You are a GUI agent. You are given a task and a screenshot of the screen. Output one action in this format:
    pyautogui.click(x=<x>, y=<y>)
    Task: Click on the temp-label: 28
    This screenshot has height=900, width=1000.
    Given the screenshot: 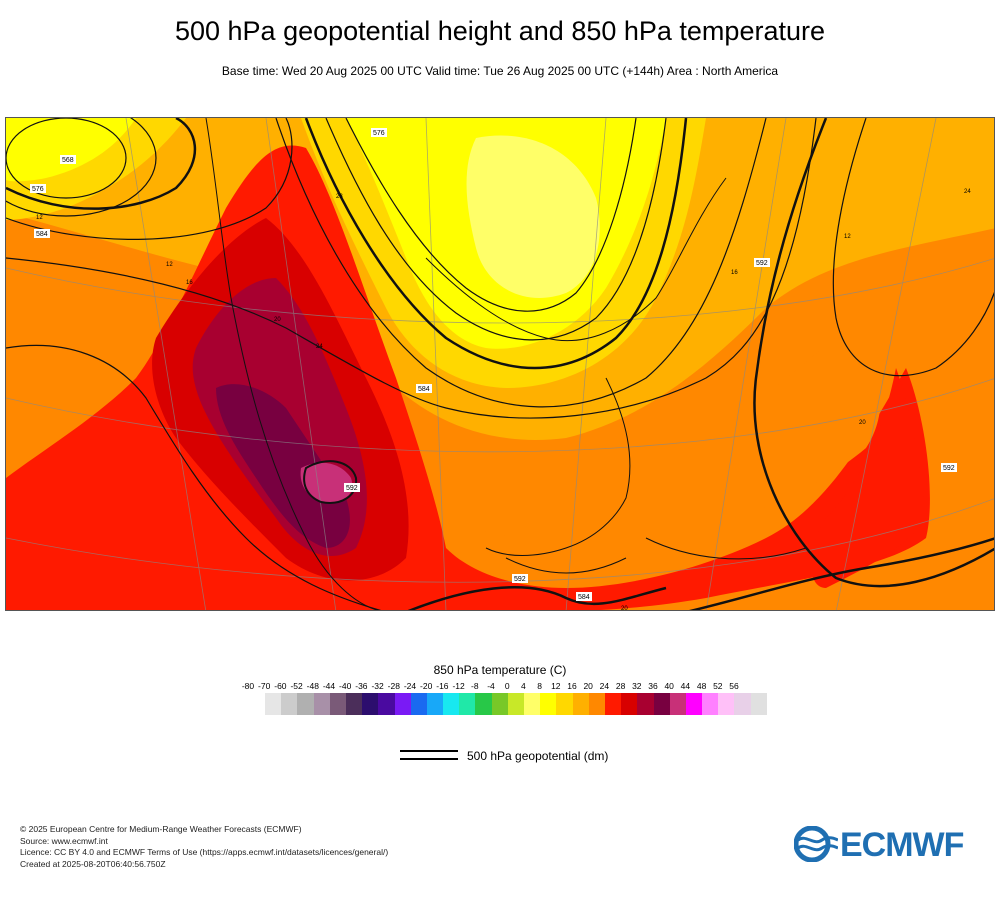 What is the action you would take?
    pyautogui.click(x=339, y=197)
    